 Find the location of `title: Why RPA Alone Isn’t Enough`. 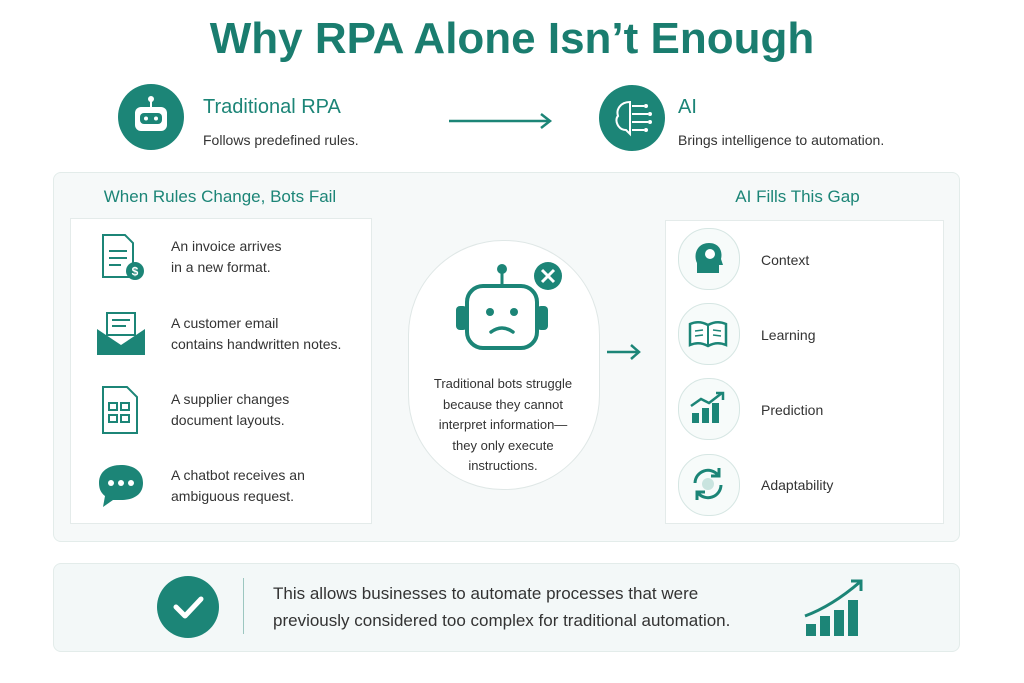

title: Why RPA Alone Isn’t Enough is located at coordinates (512, 38).